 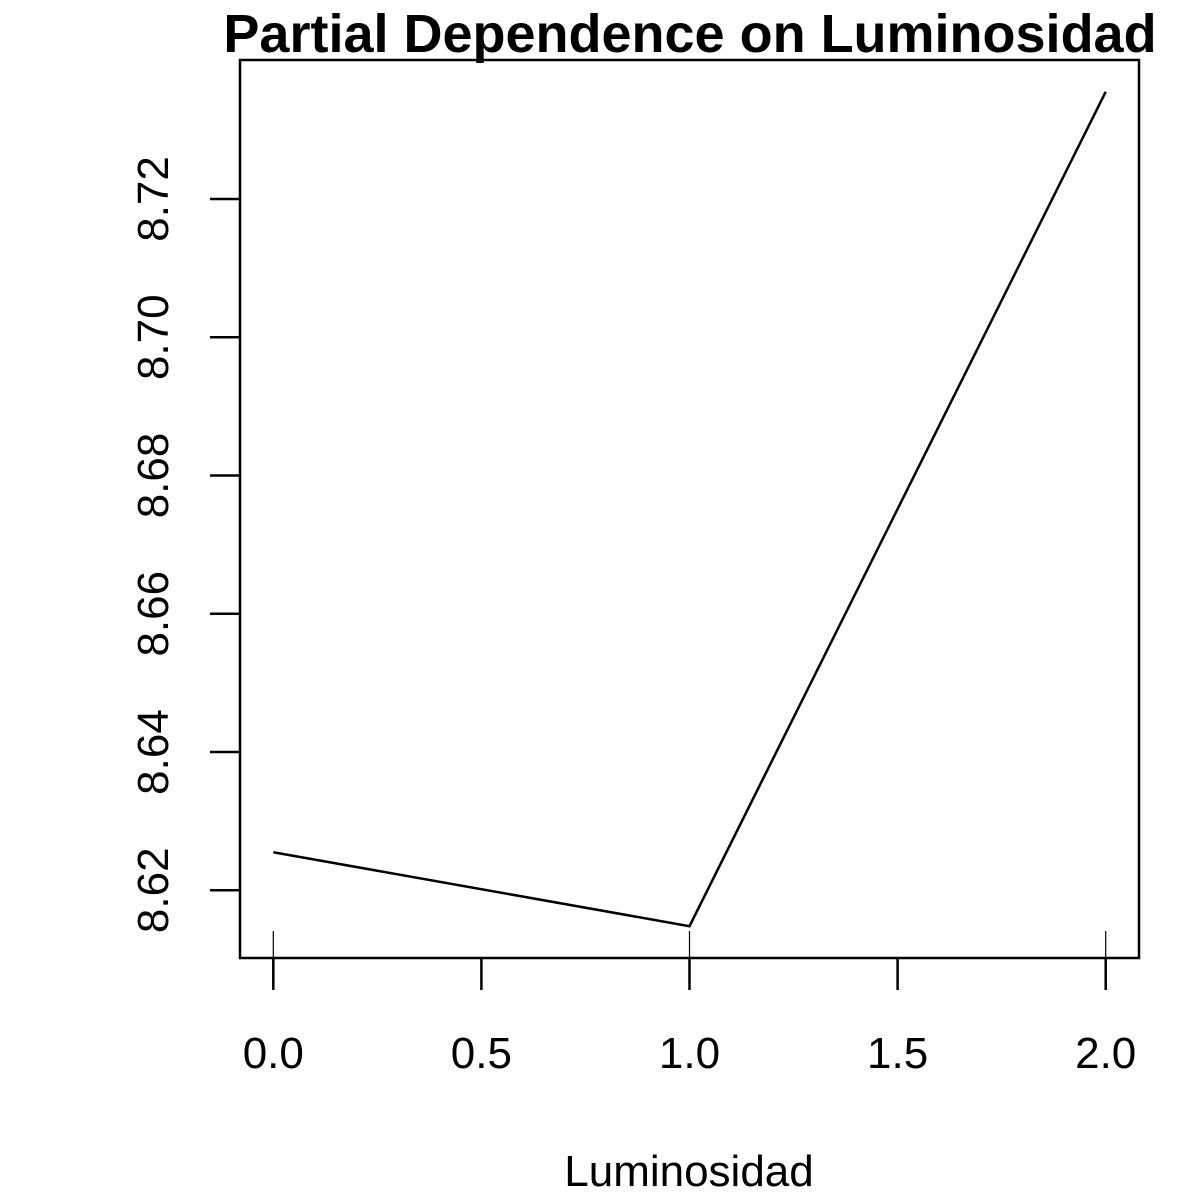 What do you see at coordinates (153, 752) in the screenshot?
I see `y-tick-label: 8.64` at bounding box center [153, 752].